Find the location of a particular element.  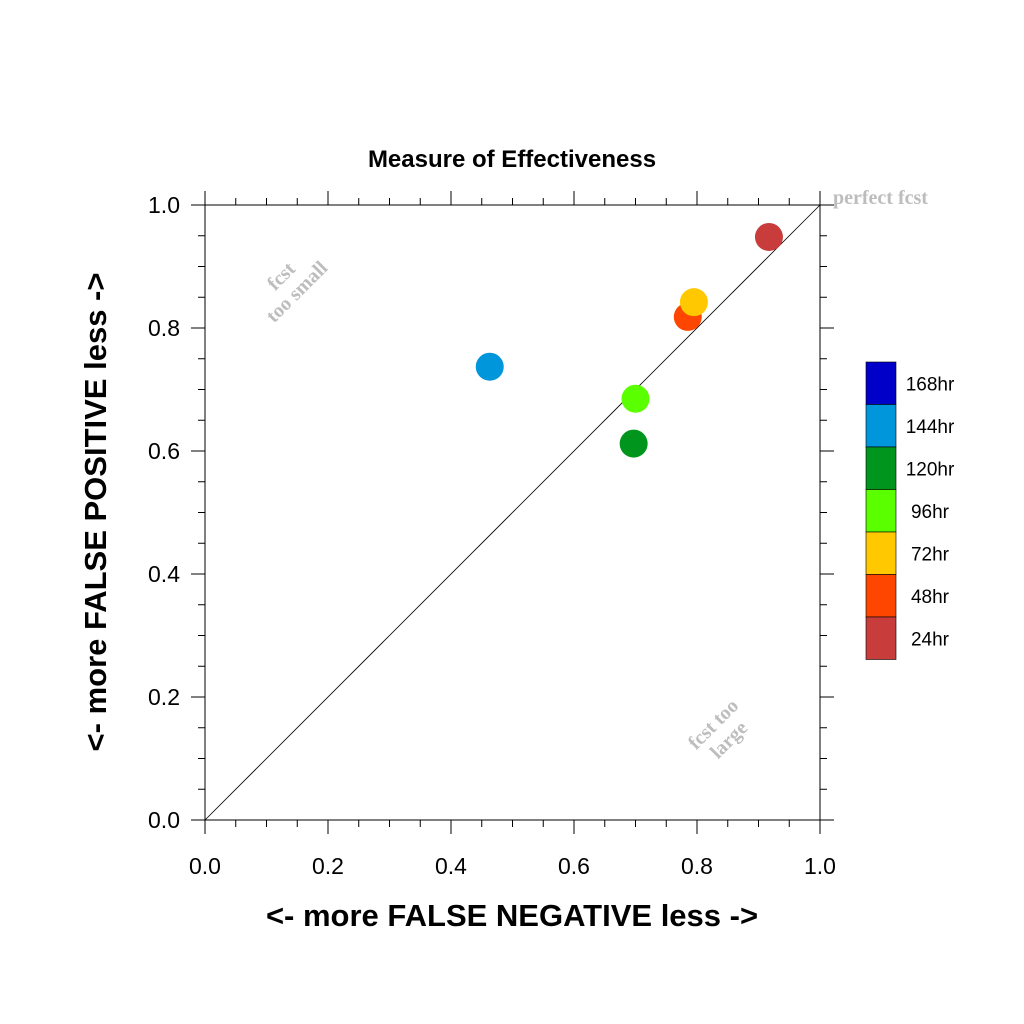

x-tick-label: 0.8 is located at coordinates (697, 866).